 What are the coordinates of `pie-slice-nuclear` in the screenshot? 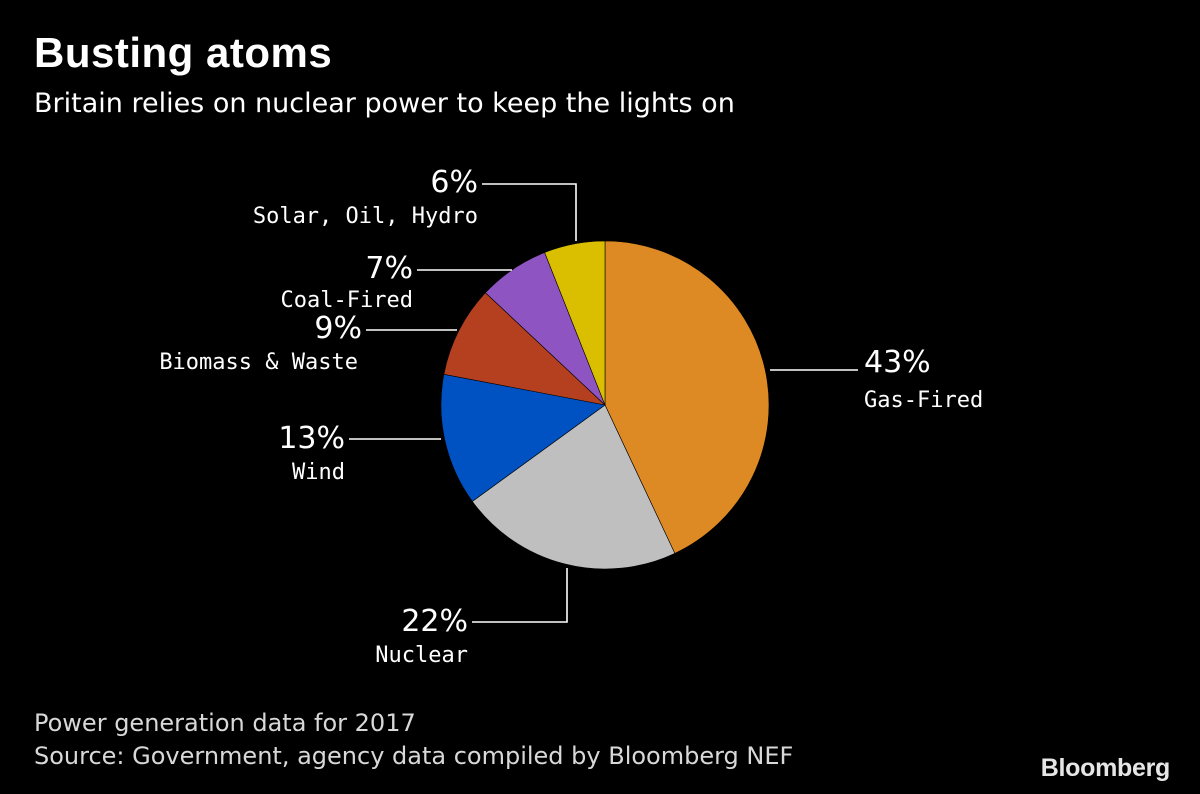 It's located at (573, 487).